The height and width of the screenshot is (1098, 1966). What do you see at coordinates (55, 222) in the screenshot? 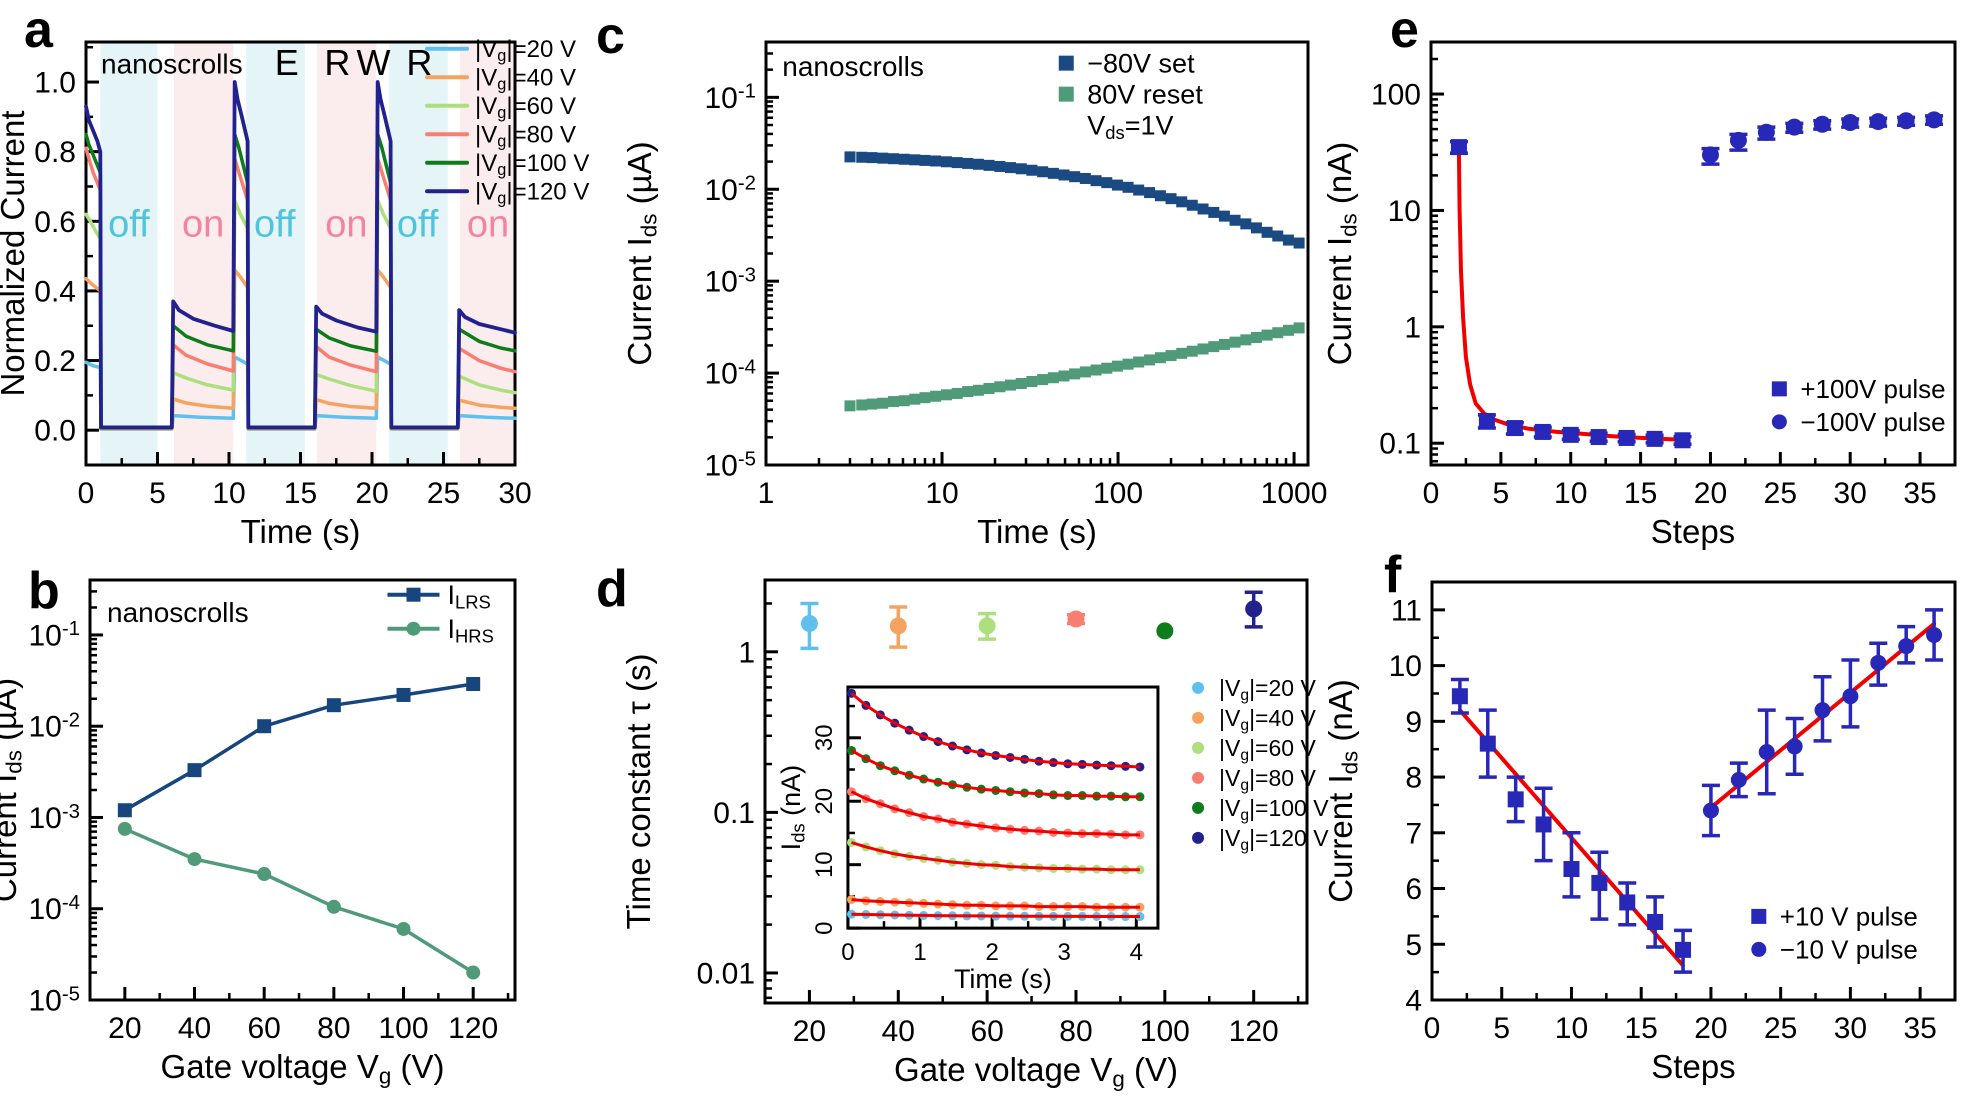
I see `svg-text: 0.6` at bounding box center [55, 222].